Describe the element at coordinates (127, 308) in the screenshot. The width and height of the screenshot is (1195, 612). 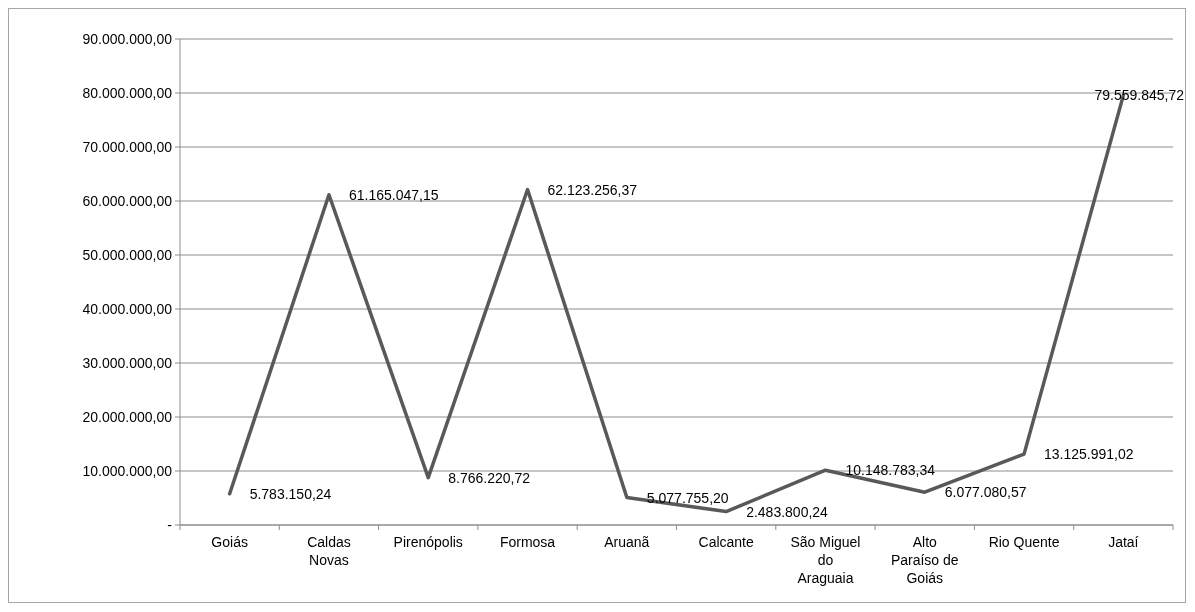
I see `y-tick-label: 40.000.000,00` at that location.